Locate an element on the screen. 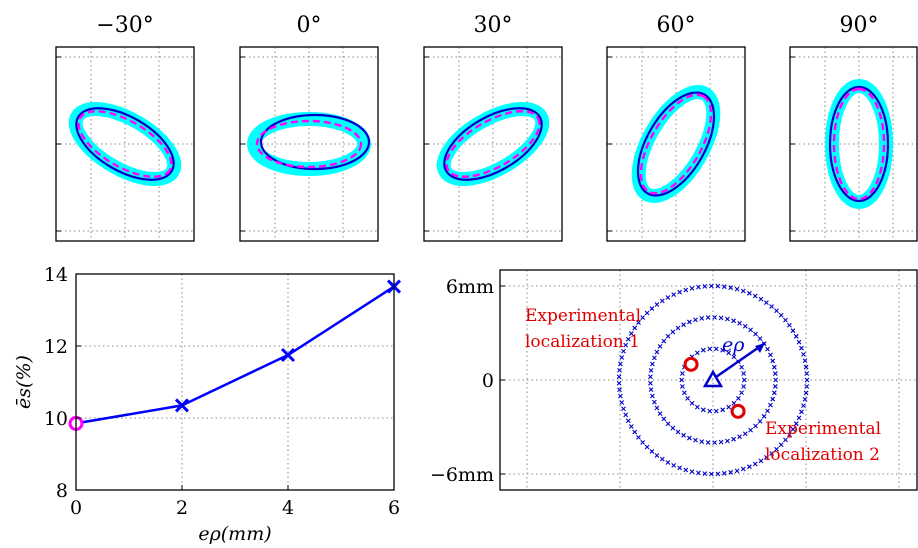 This screenshot has height=548, width=918. error-series-line is located at coordinates (235, 355).